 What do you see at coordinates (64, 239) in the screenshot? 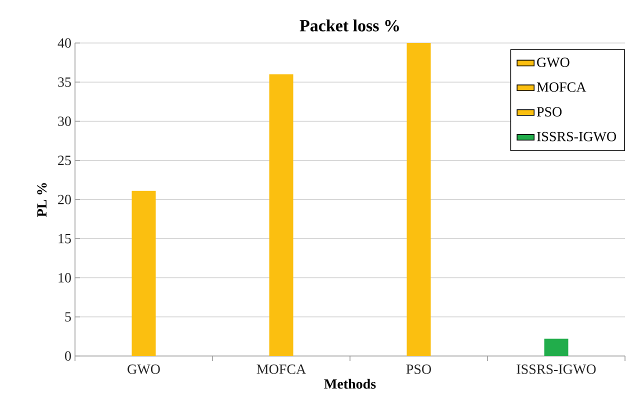
I see `y-tick-label: 15` at bounding box center [64, 239].